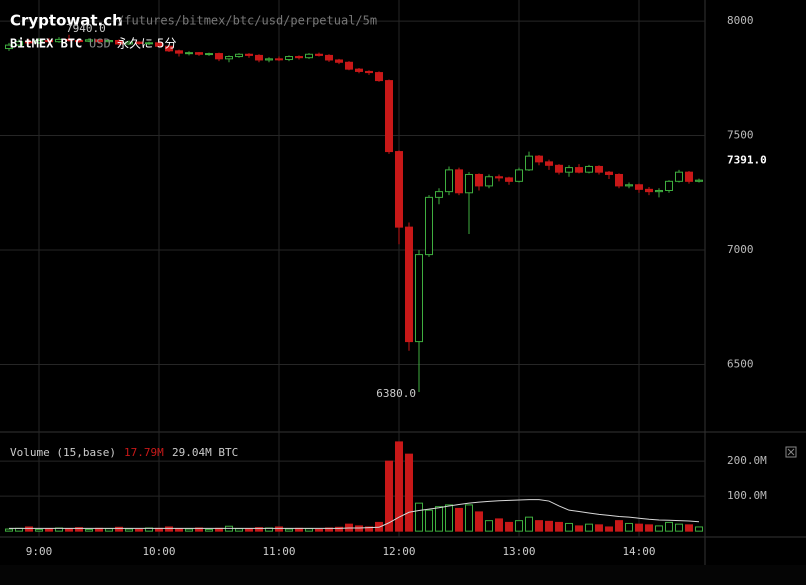 The image size is (806, 585). What do you see at coordinates (518, 551) in the screenshot?
I see `x-tick-label: 13:00` at bounding box center [518, 551].